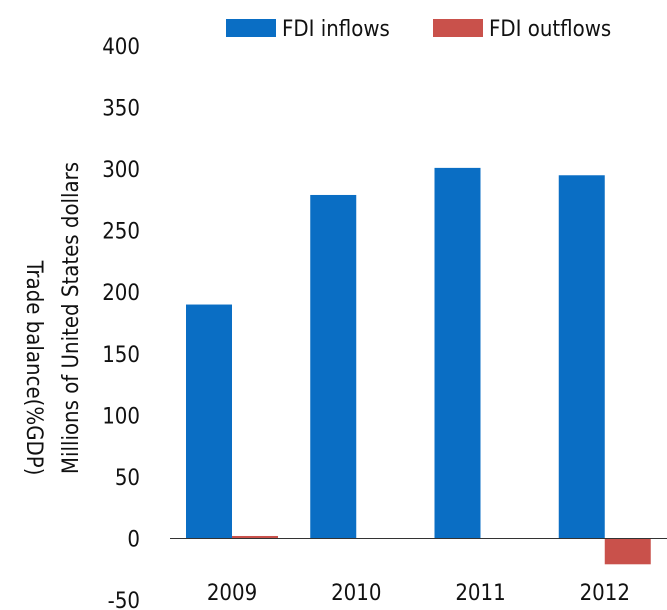  I want to click on bar-fdi-inflows-2010, so click(333, 366).